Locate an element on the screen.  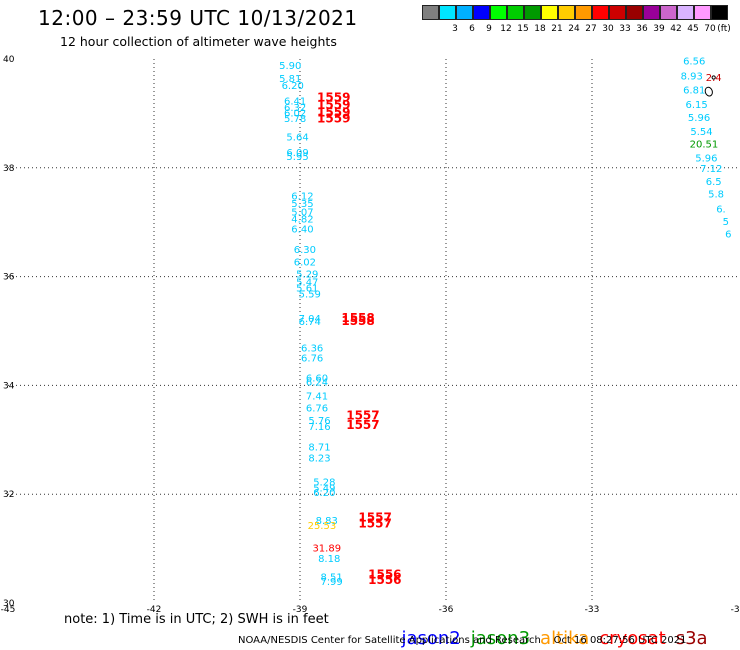
swh-observation: 6.40 is located at coordinates (302, 230).